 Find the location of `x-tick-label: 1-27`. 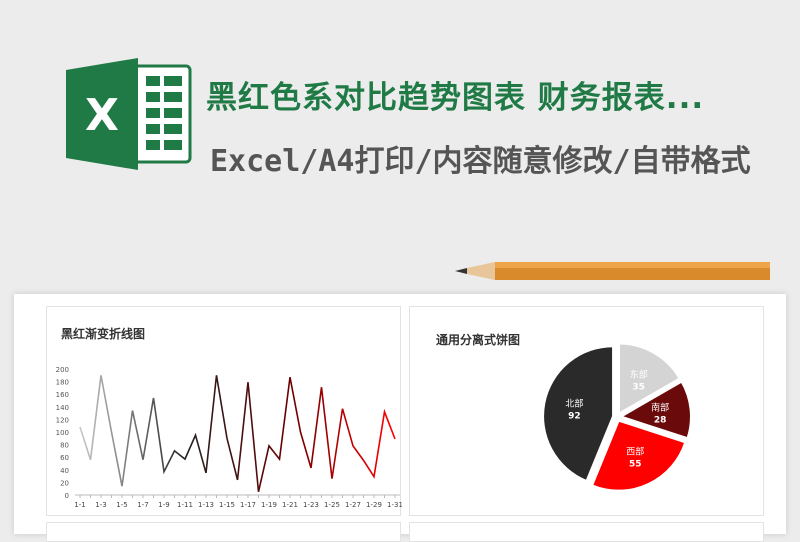

x-tick-label: 1-27 is located at coordinates (353, 505).